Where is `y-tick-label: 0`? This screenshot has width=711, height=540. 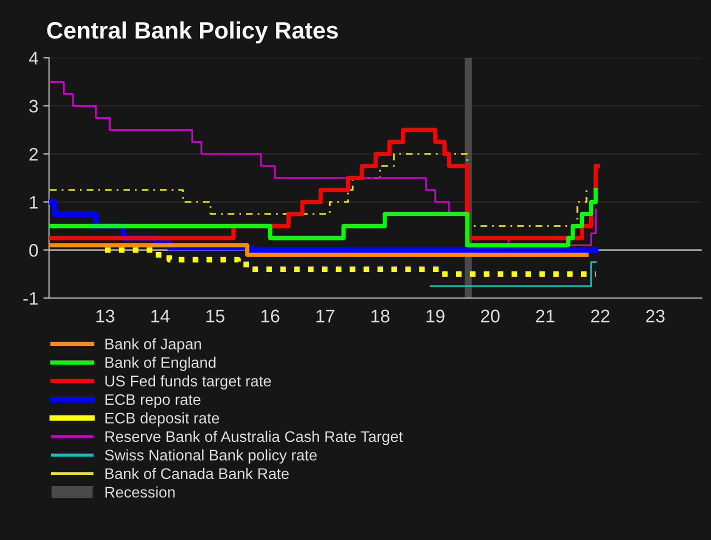 y-tick-label: 0 is located at coordinates (33, 250).